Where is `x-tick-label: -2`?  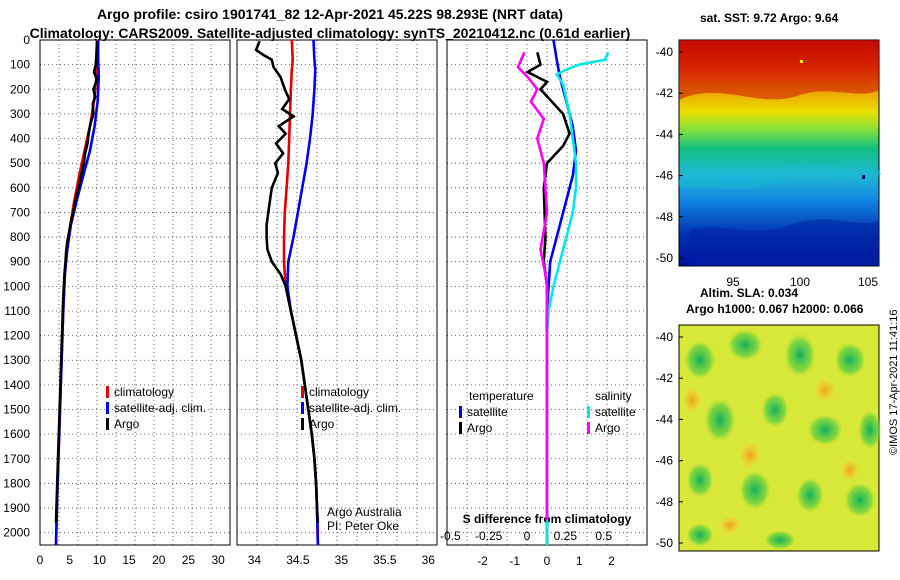
x-tick-label: -2 is located at coordinates (482, 561).